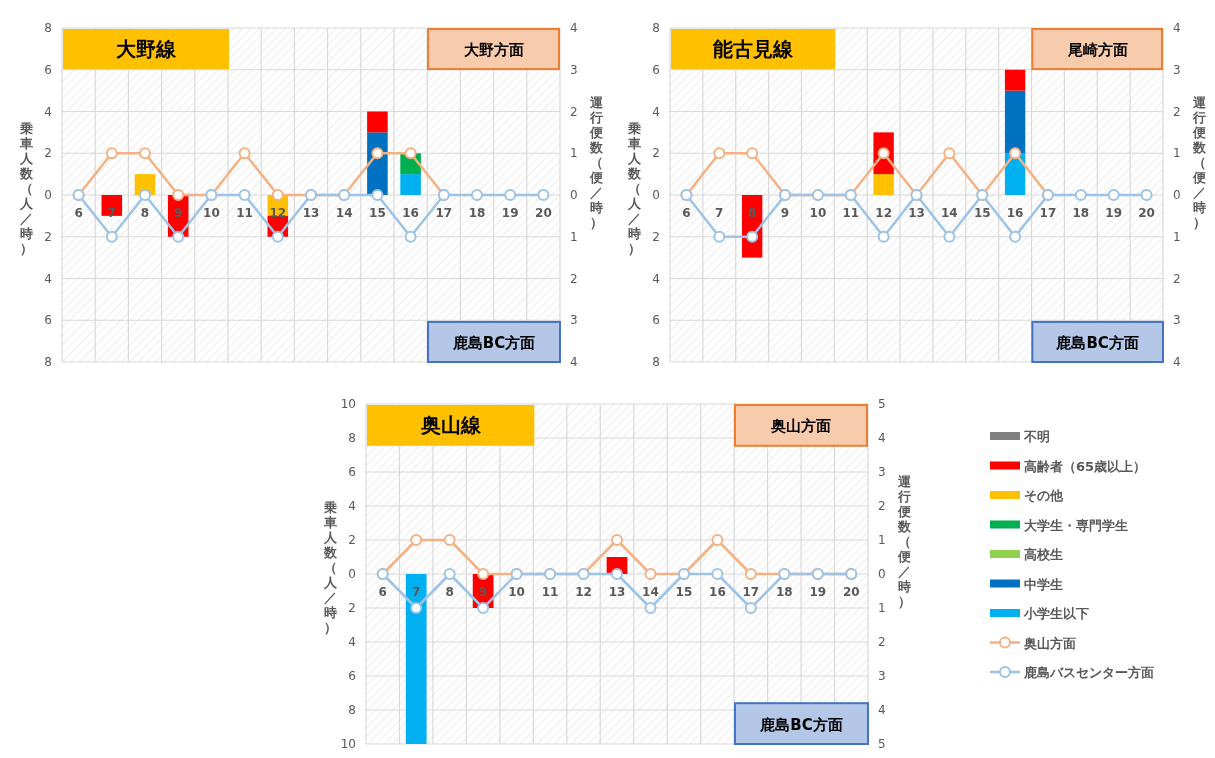  I want to click on x-tick-label: 20, so click(543, 213).